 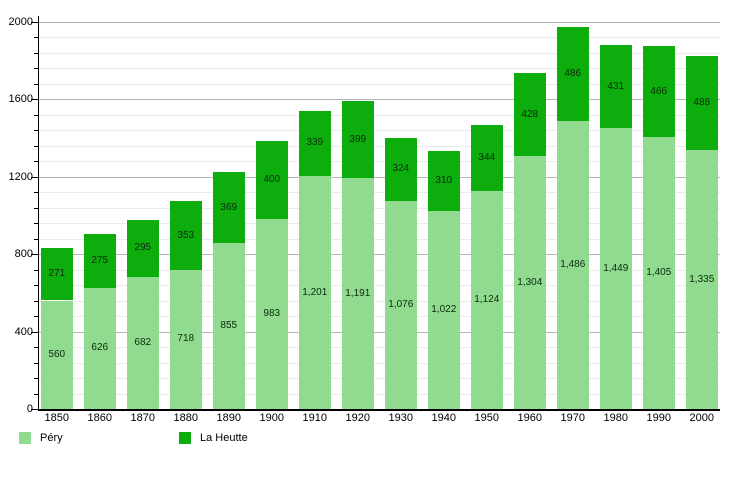 What do you see at coordinates (51, 438) in the screenshot?
I see `legend-label-pery: Péry` at bounding box center [51, 438].